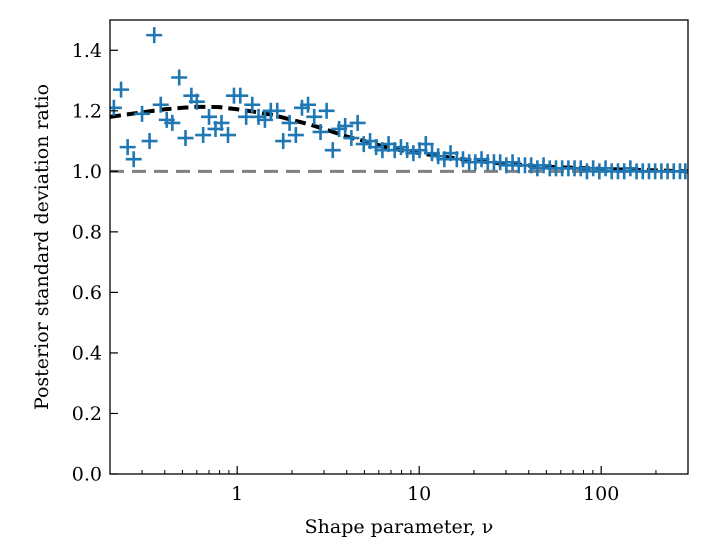  What do you see at coordinates (419, 494) in the screenshot?
I see `x-tick-label: 10` at bounding box center [419, 494].